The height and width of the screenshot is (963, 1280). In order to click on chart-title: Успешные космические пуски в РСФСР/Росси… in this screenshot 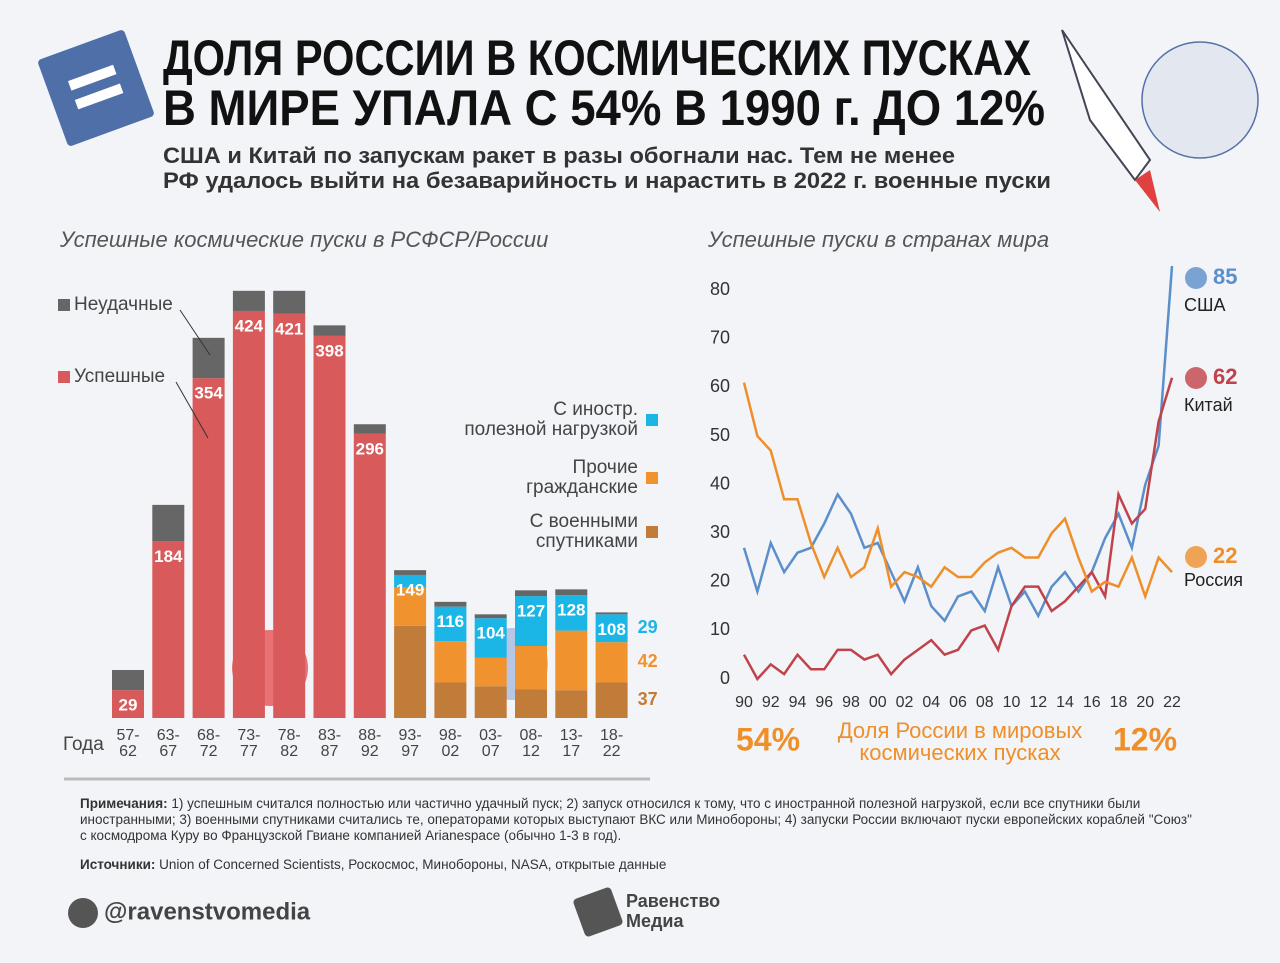, I will do `click(303, 239)`.